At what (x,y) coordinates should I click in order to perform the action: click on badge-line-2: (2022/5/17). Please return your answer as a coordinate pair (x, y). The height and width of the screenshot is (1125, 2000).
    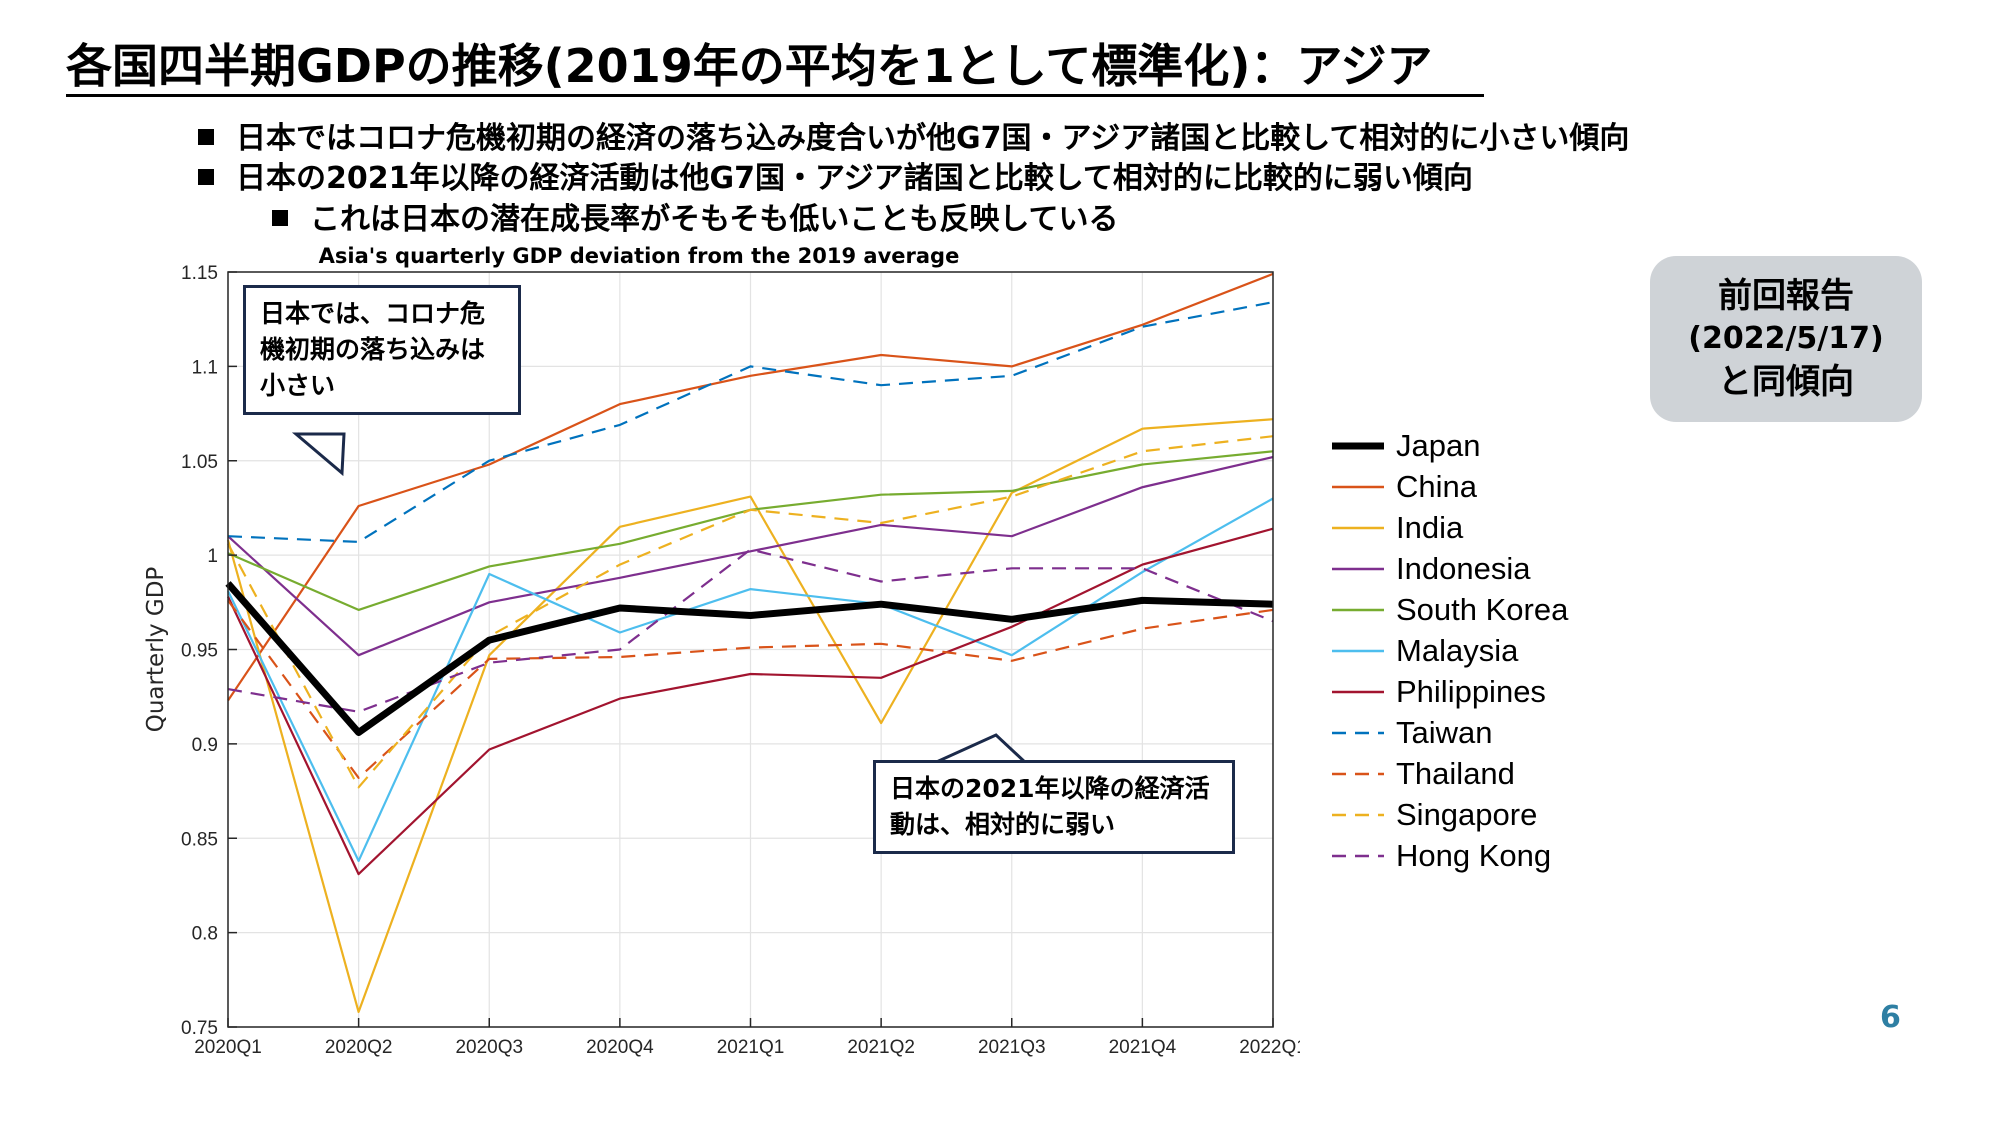
    Looking at the image, I should click on (1786, 338).